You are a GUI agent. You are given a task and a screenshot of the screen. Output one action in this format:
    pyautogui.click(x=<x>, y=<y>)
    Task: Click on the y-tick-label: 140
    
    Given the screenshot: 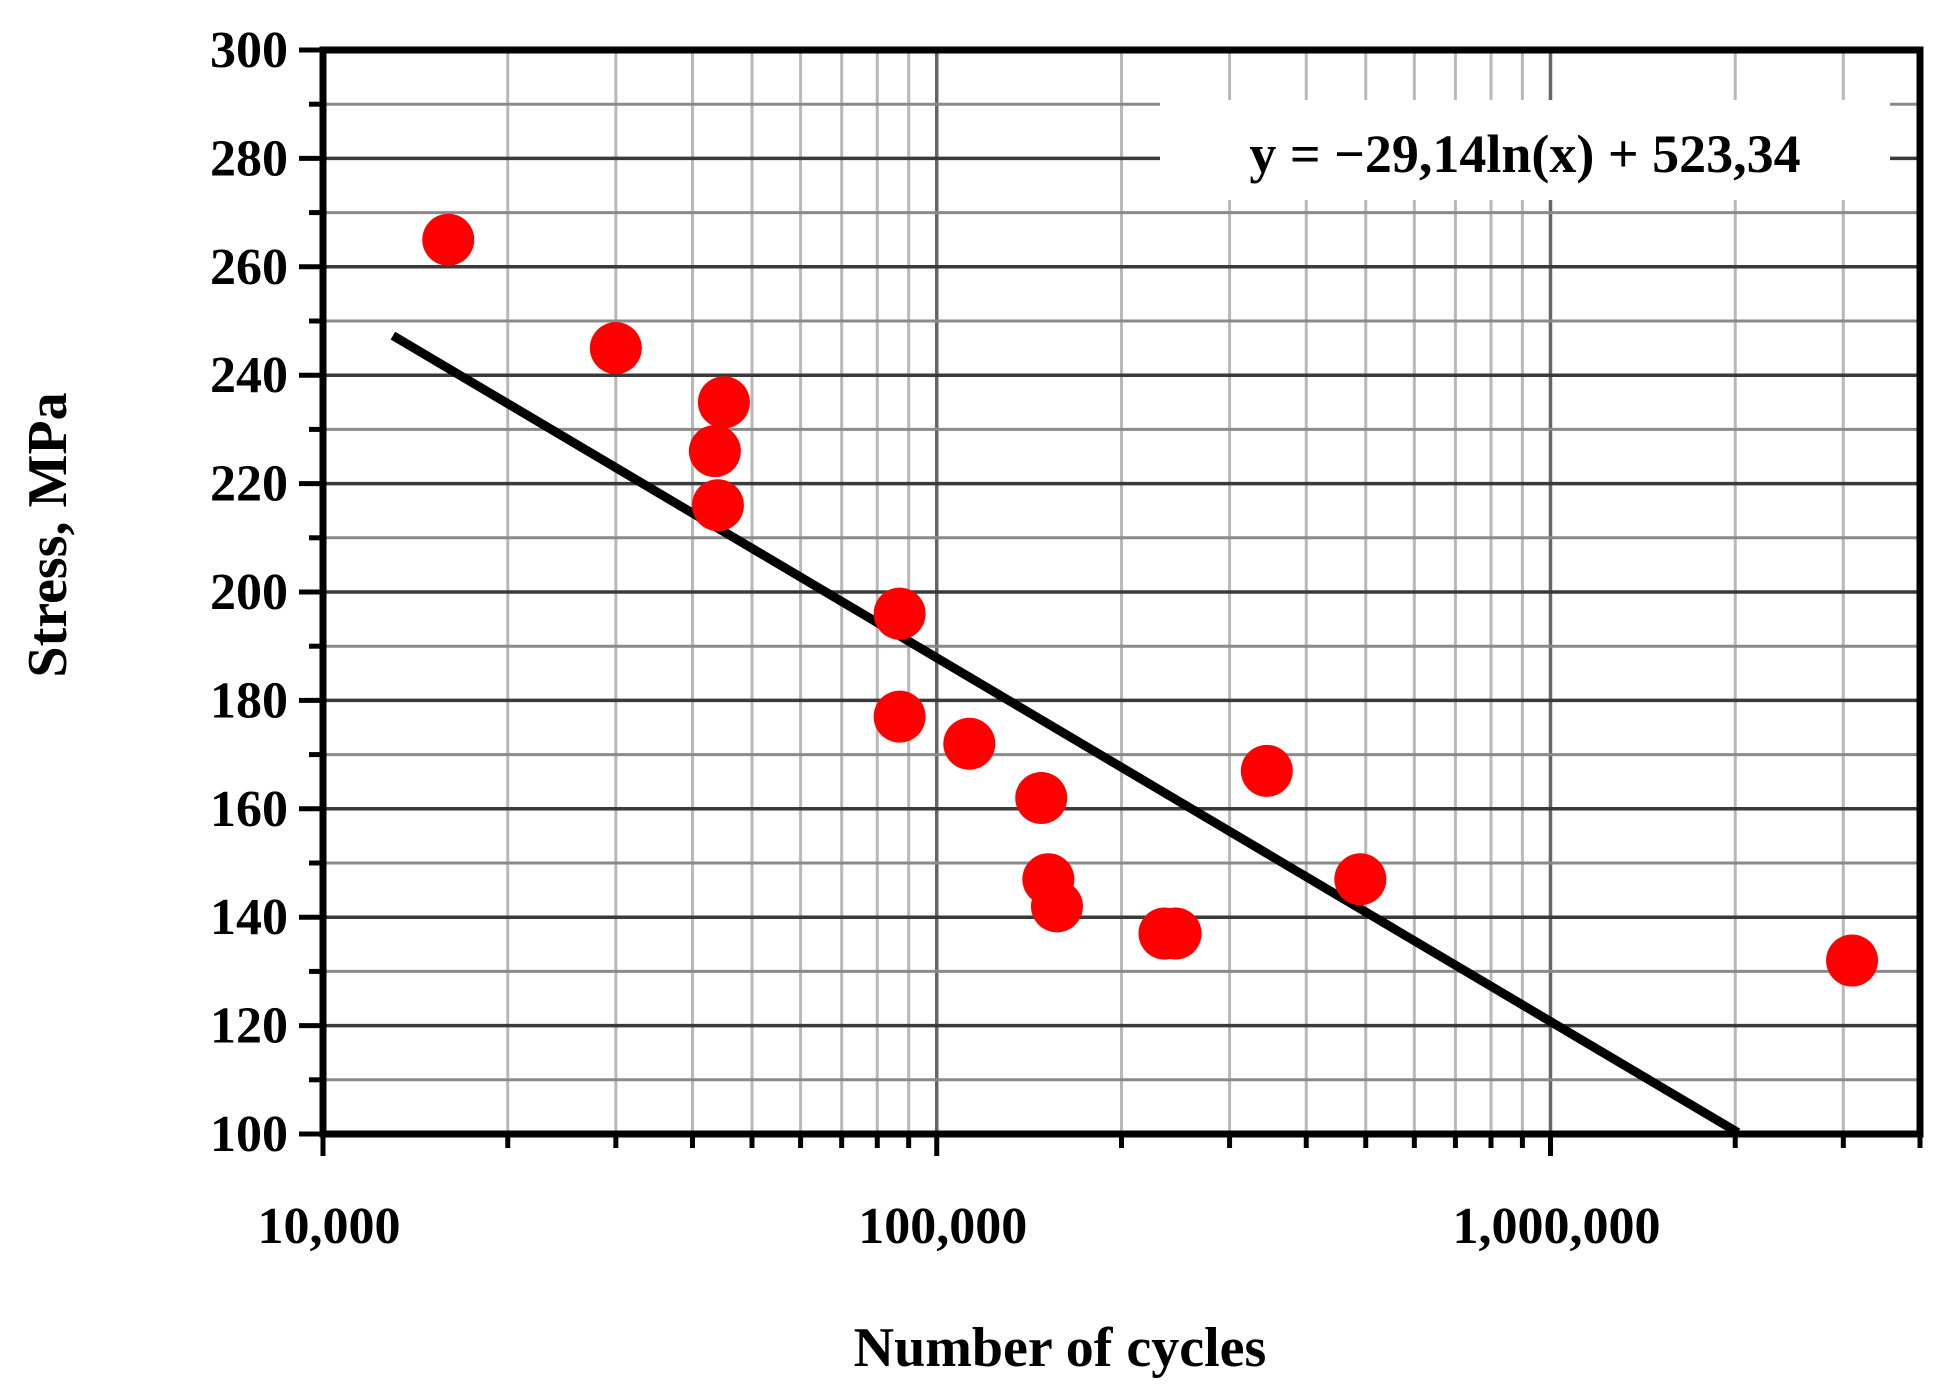 What is the action you would take?
    pyautogui.click(x=249, y=917)
    